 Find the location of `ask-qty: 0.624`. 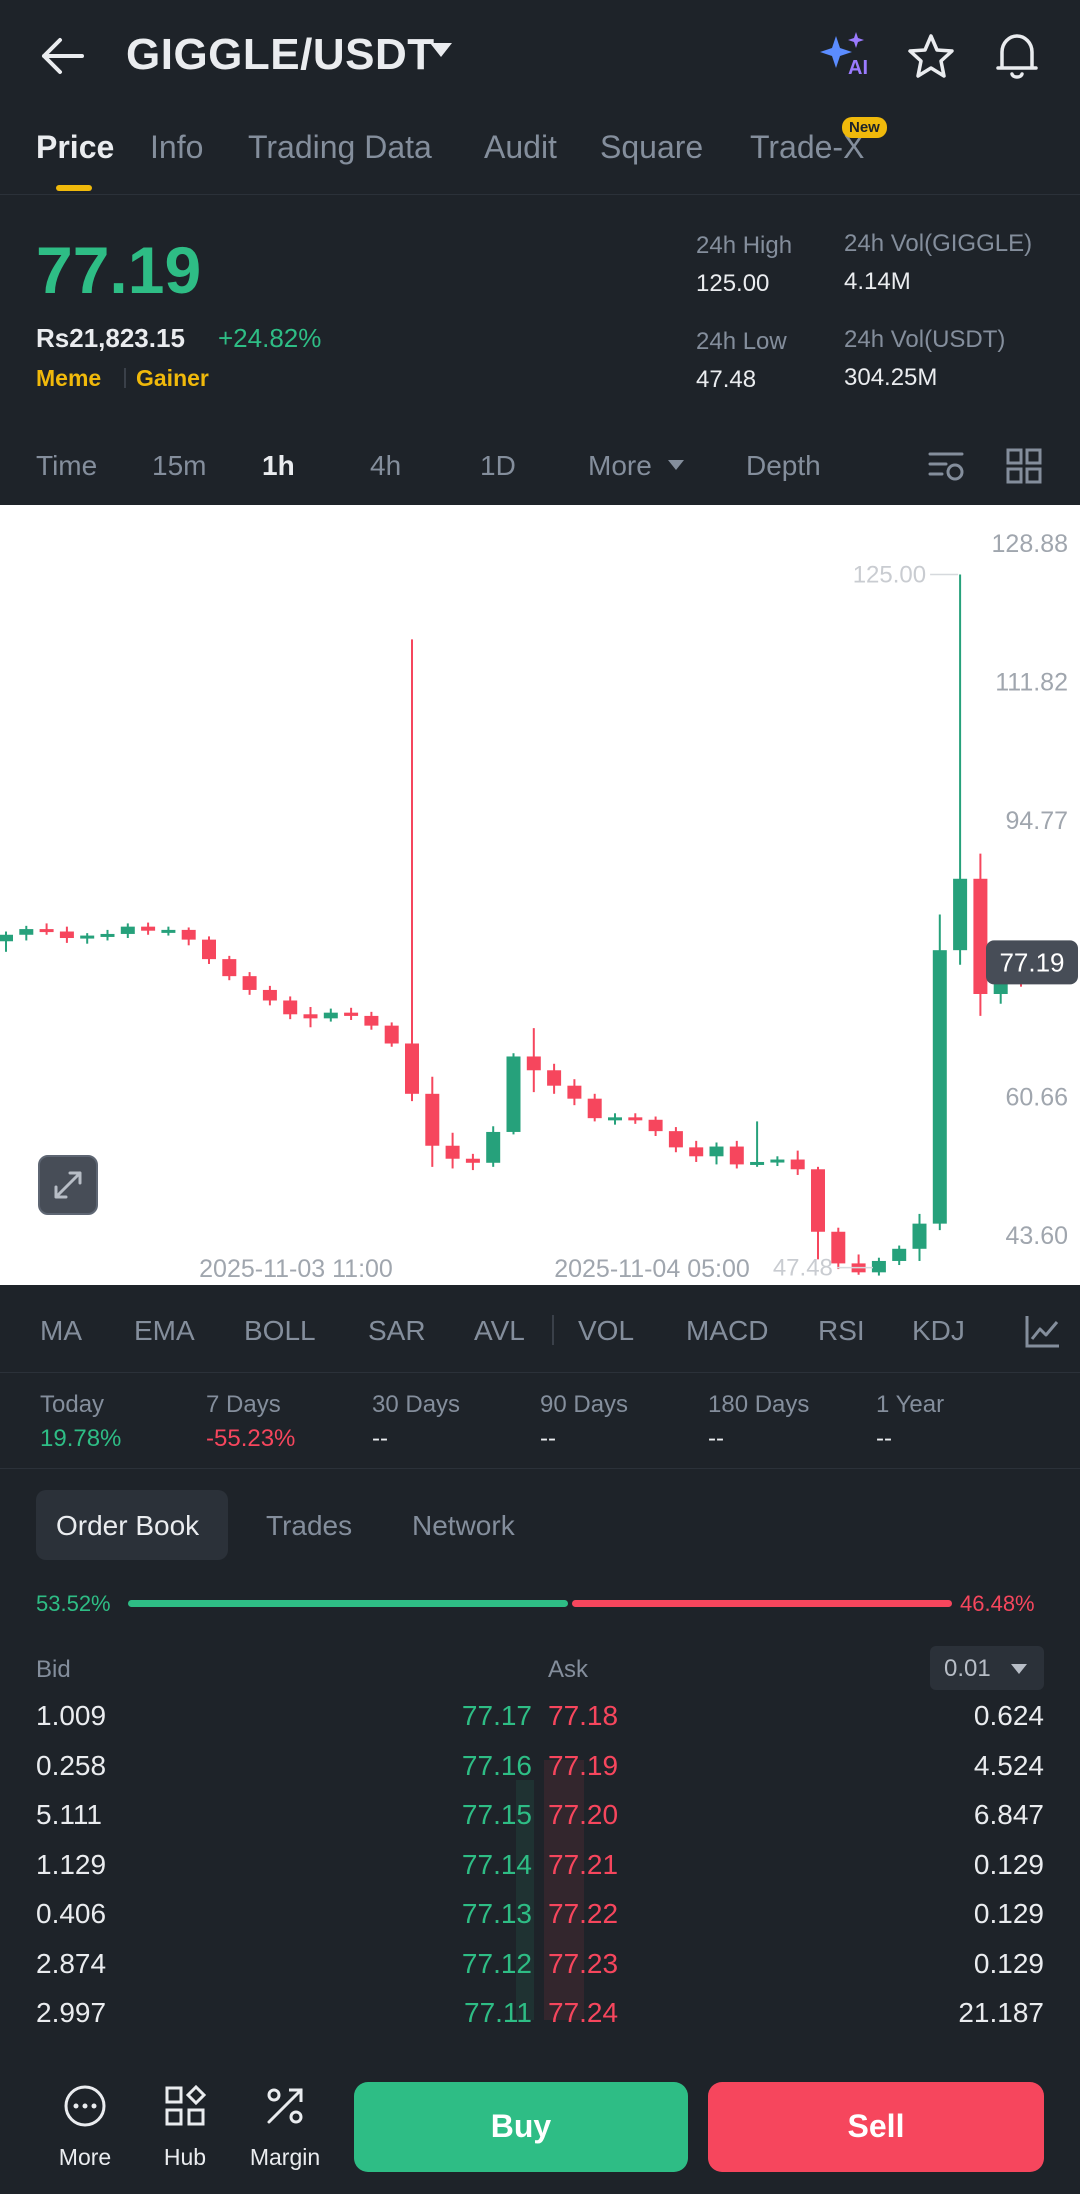

ask-qty: 0.624 is located at coordinates (1008, 1715).